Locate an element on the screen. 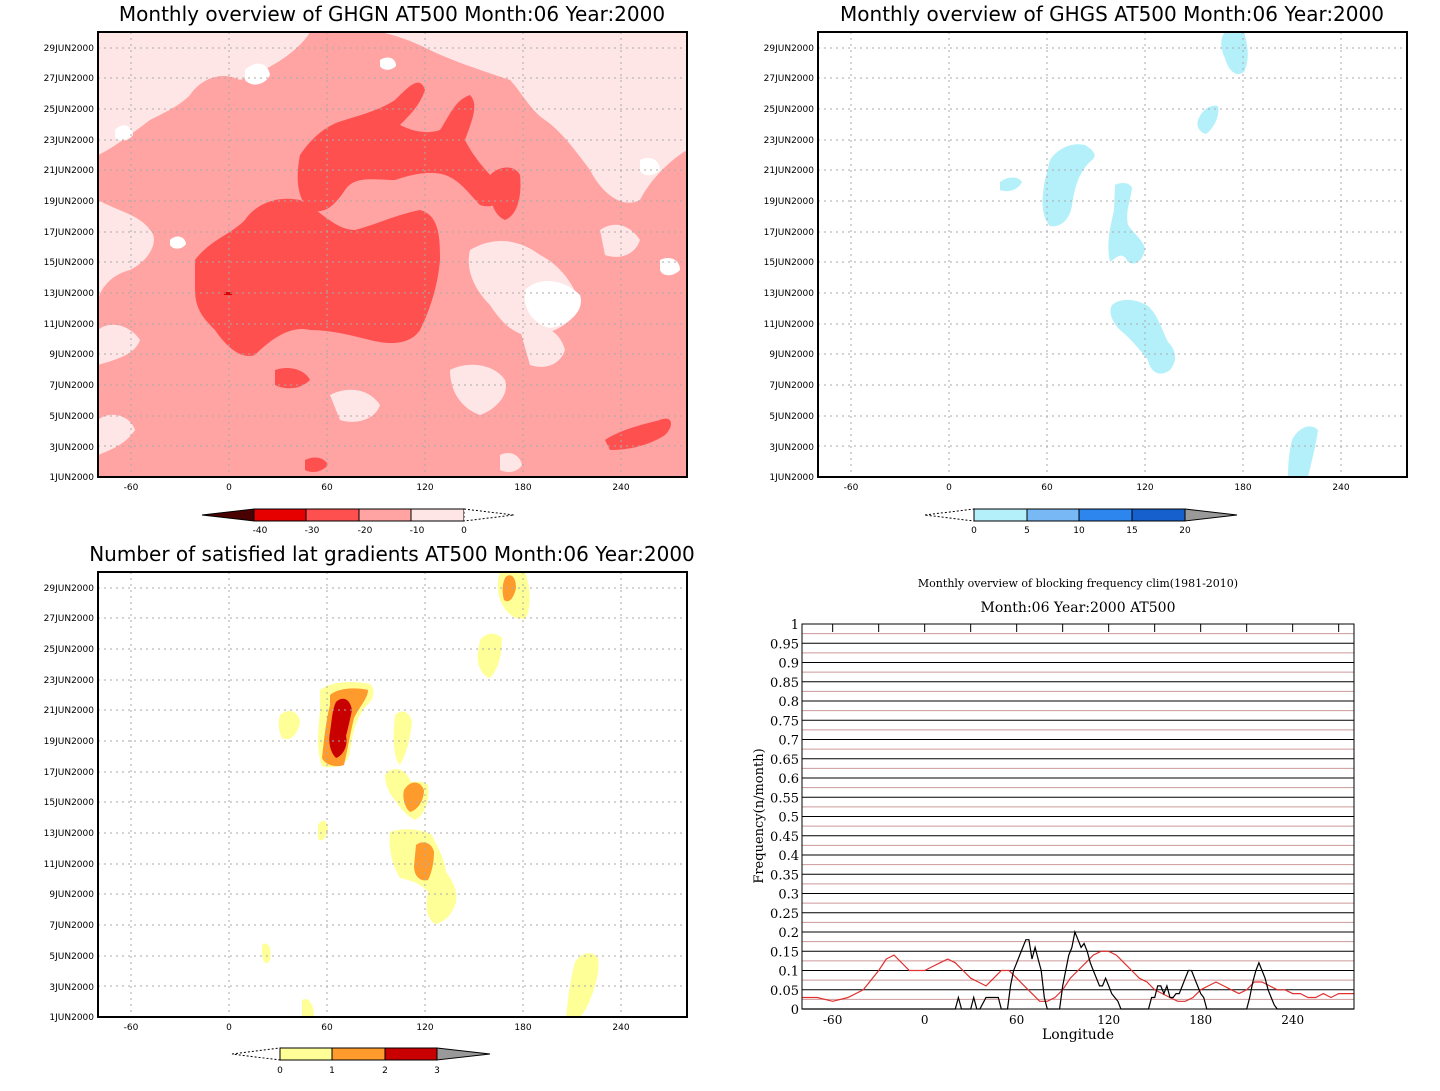 Image resolution: width=1440 pixels, height=1091 pixels. freq-frame is located at coordinates (1078, 816).